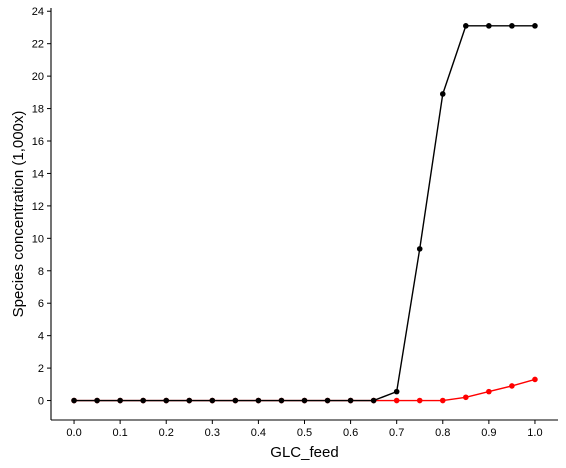 This screenshot has height=468, width=566. What do you see at coordinates (38, 110) in the screenshot?
I see `y-tick-label: 18` at bounding box center [38, 110].